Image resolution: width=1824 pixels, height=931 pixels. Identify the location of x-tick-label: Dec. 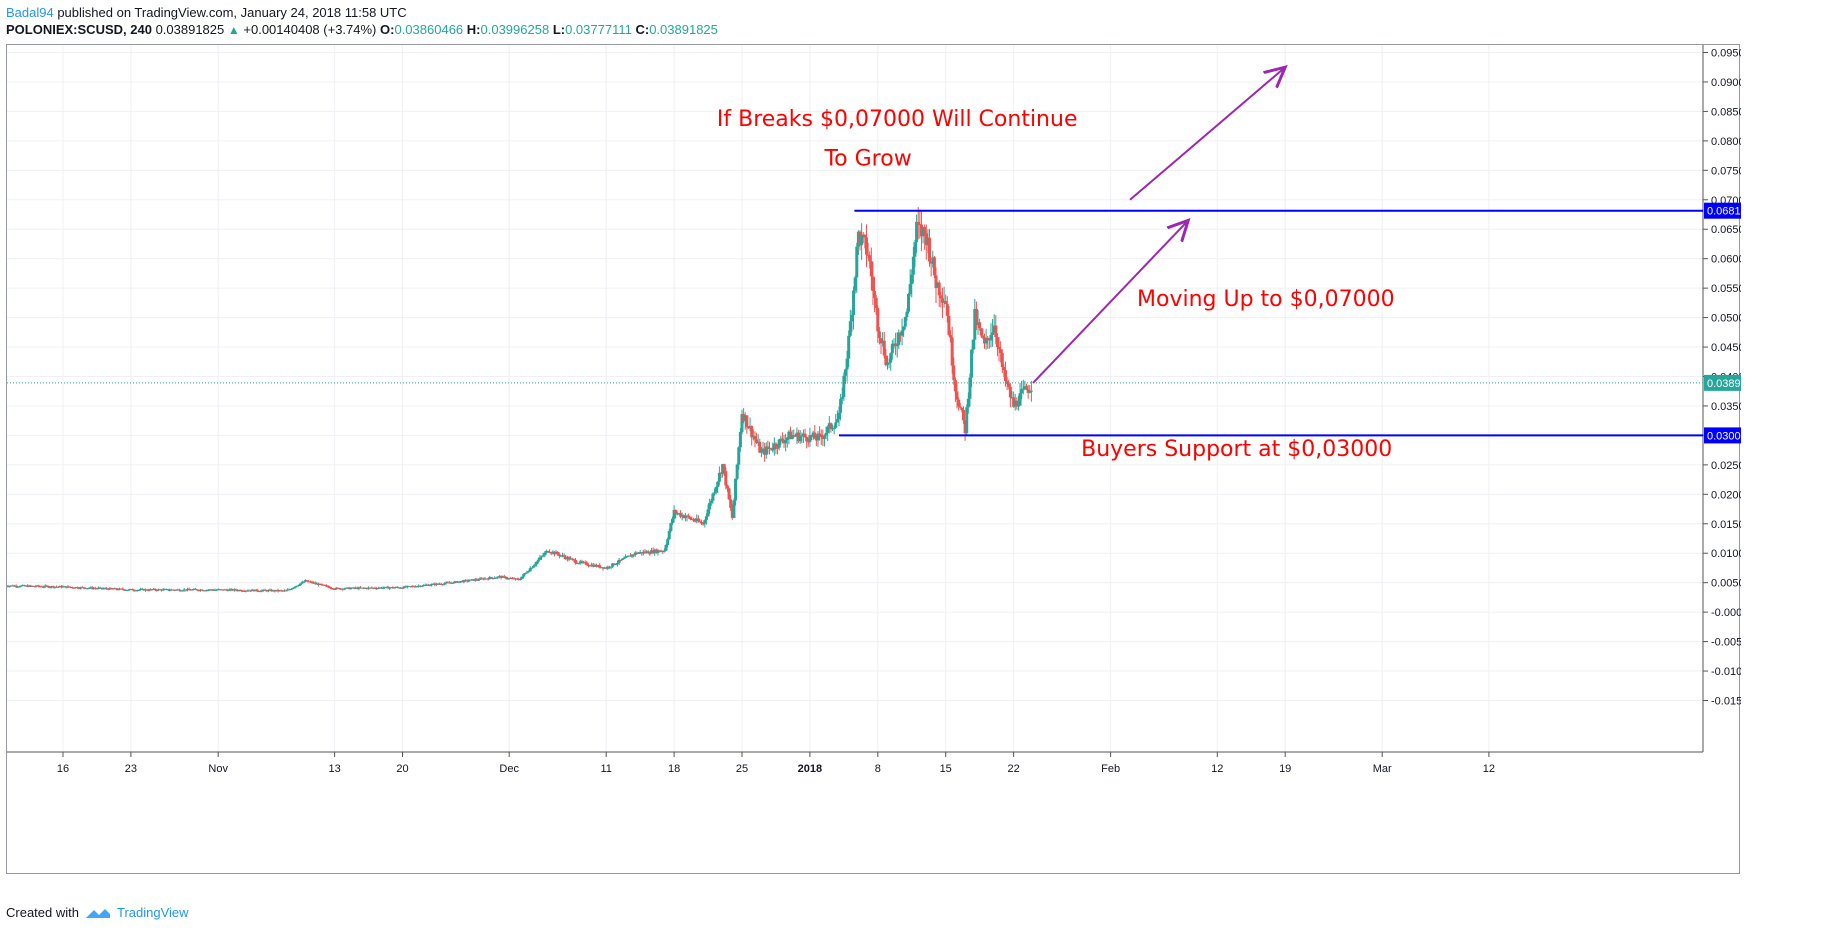
(509, 769).